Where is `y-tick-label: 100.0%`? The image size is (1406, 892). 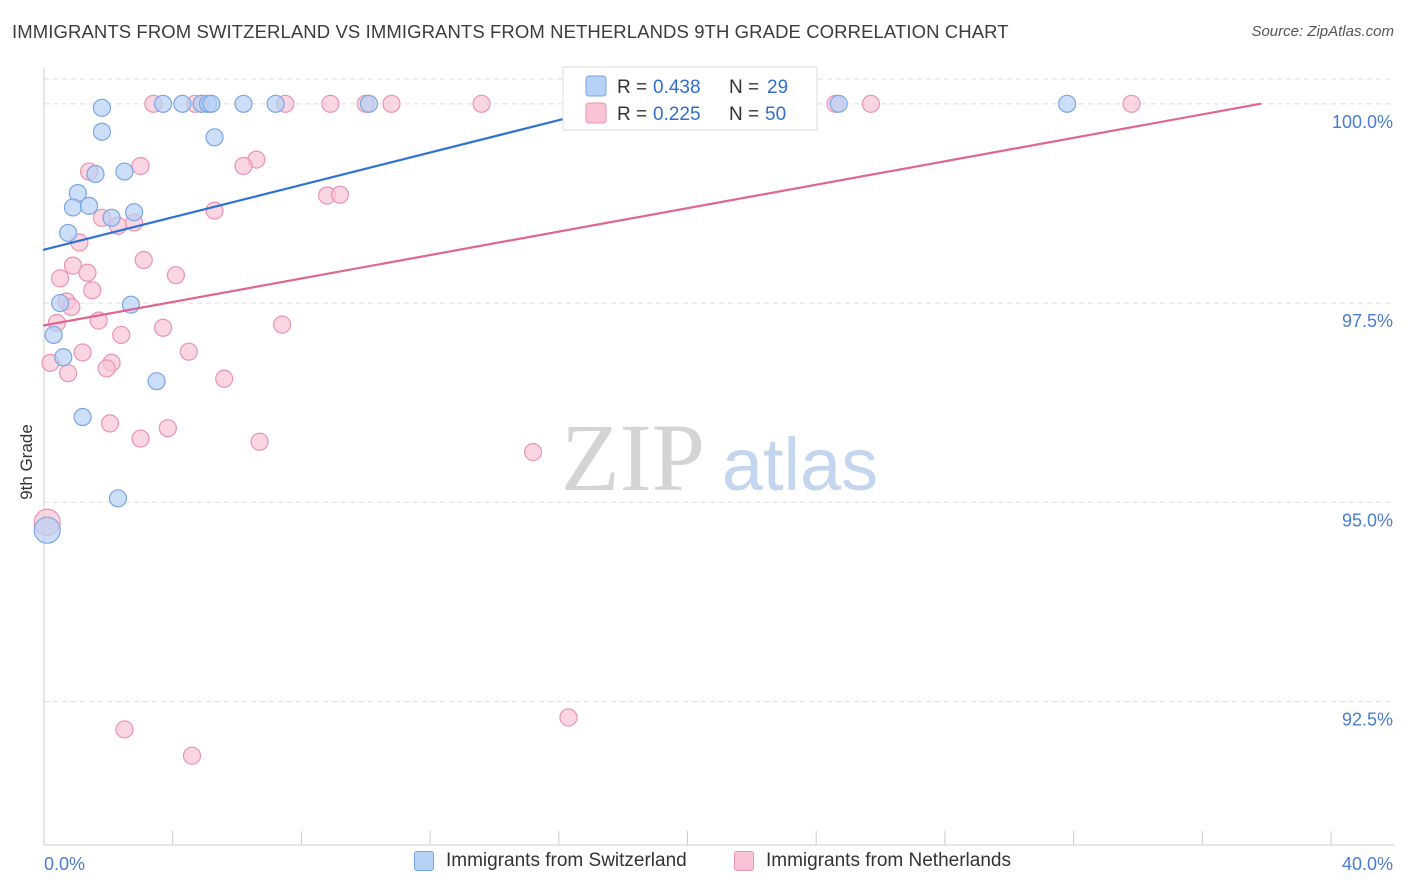
y-tick-label: 100.0% is located at coordinates (1362, 122).